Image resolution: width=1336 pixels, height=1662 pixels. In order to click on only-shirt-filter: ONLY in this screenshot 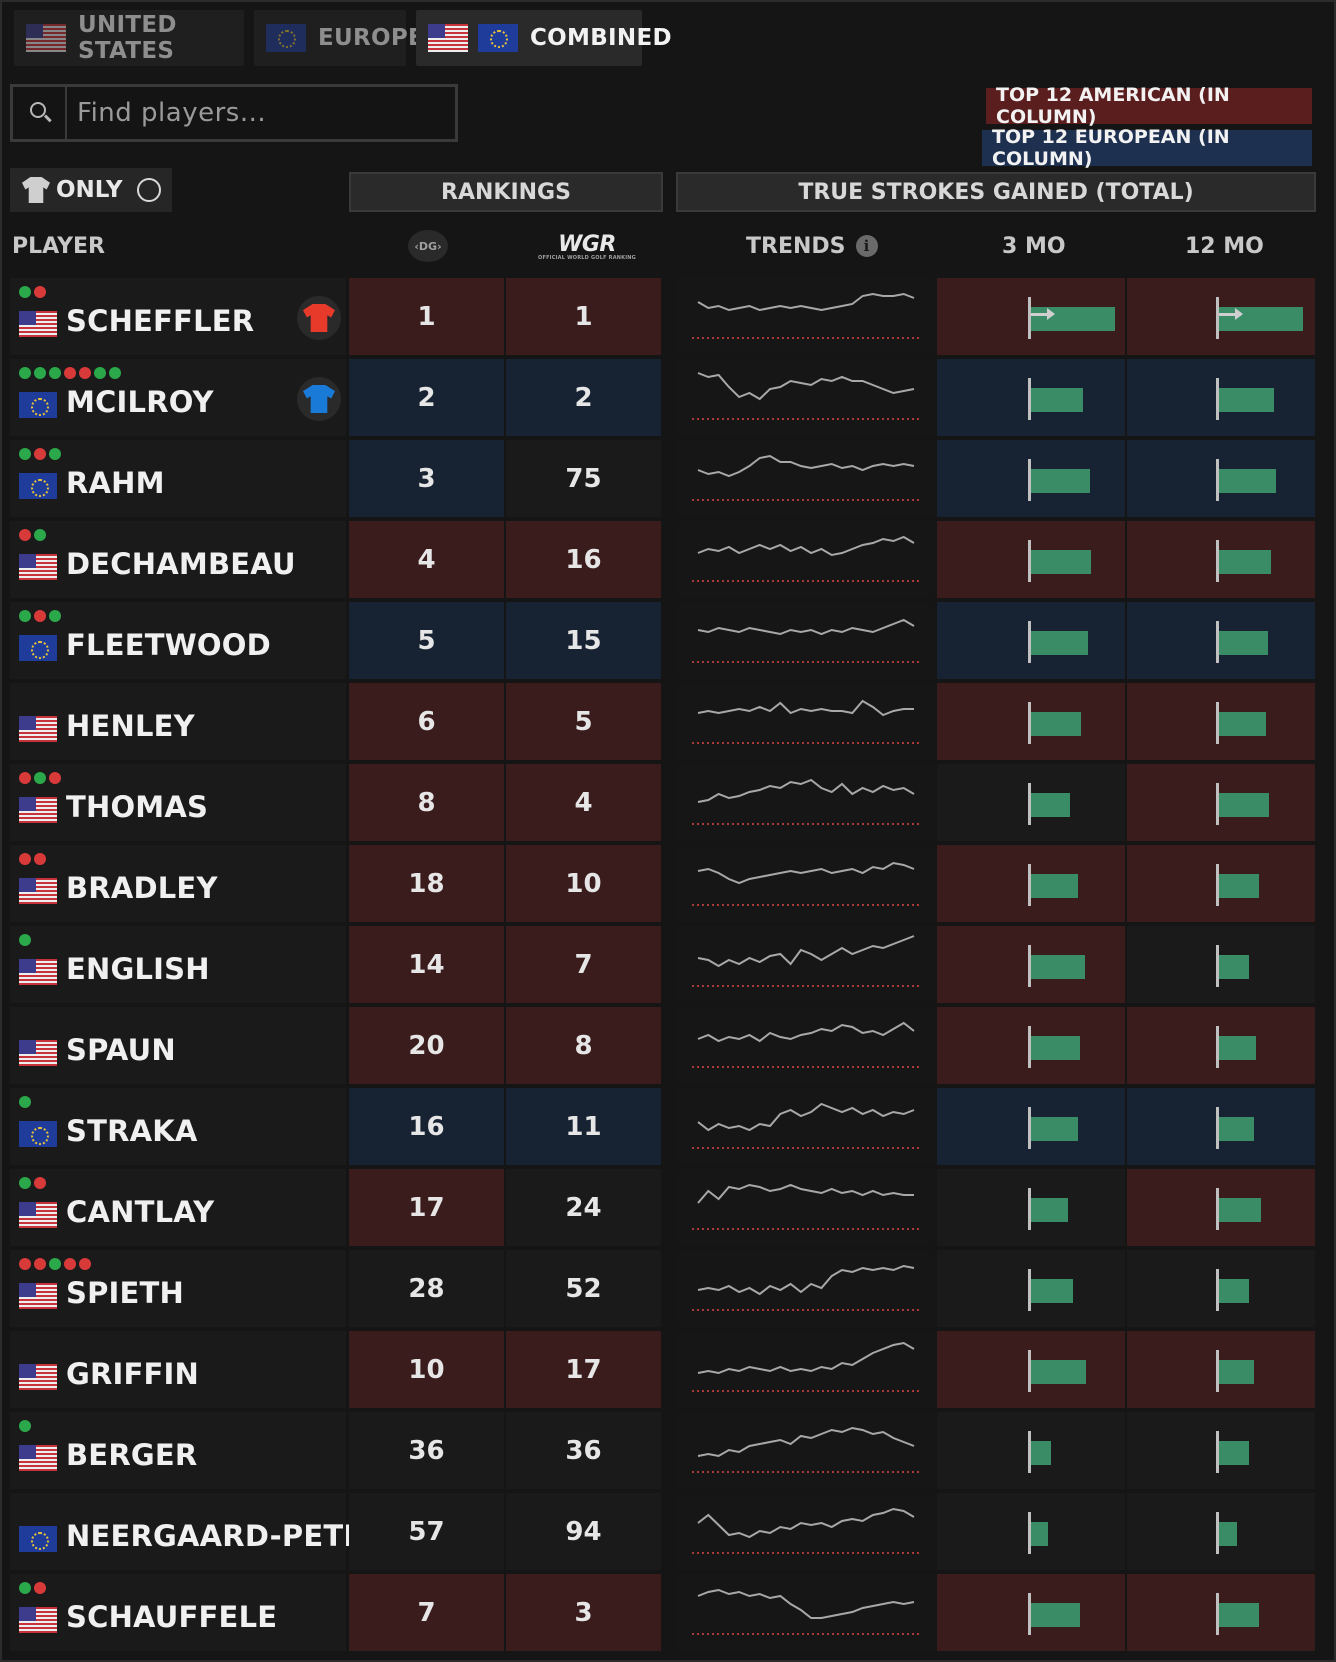, I will do `click(91, 190)`.